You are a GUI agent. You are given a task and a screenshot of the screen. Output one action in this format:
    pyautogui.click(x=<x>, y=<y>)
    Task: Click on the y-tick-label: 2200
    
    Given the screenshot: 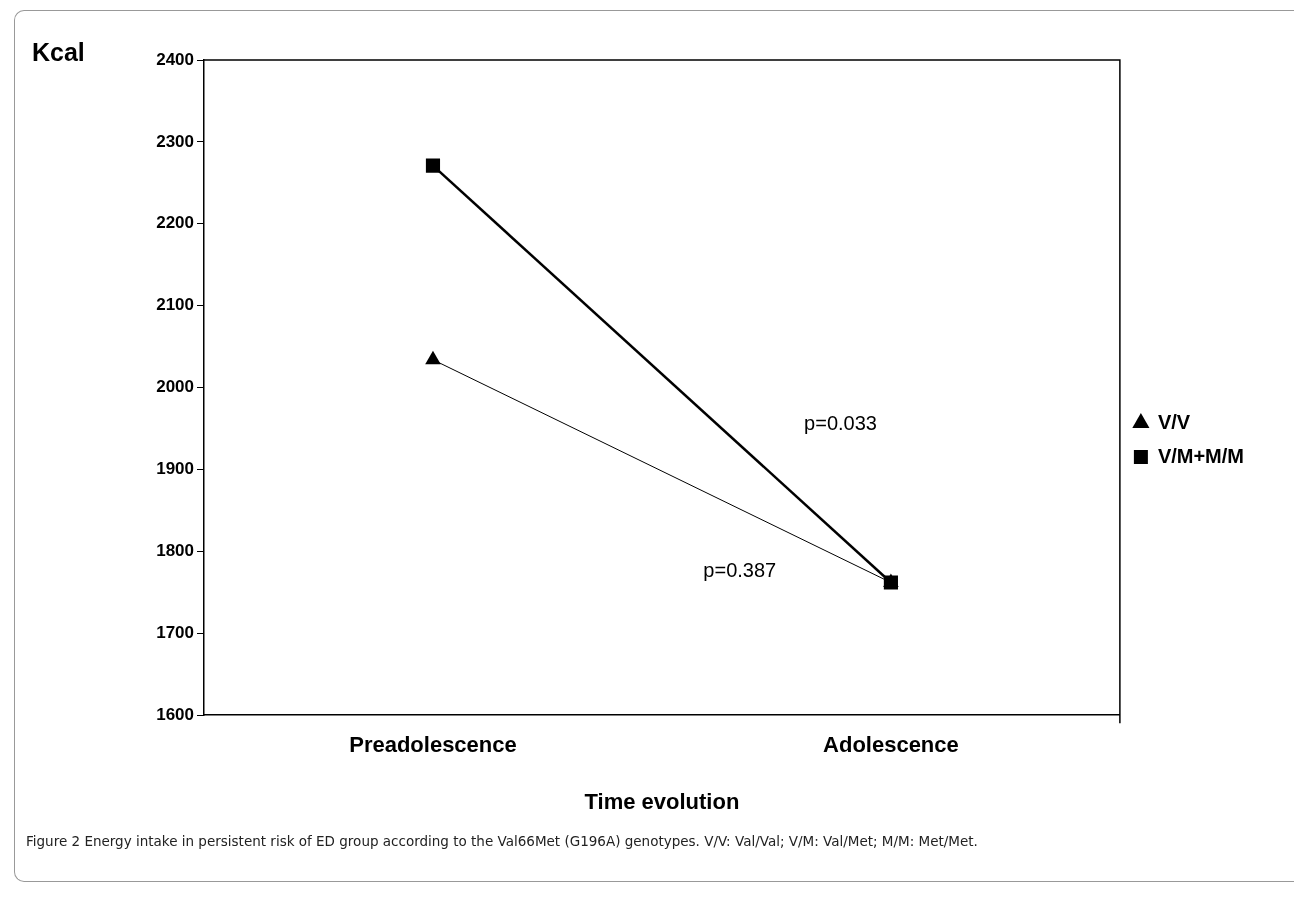 What is the action you would take?
    pyautogui.click(x=175, y=223)
    